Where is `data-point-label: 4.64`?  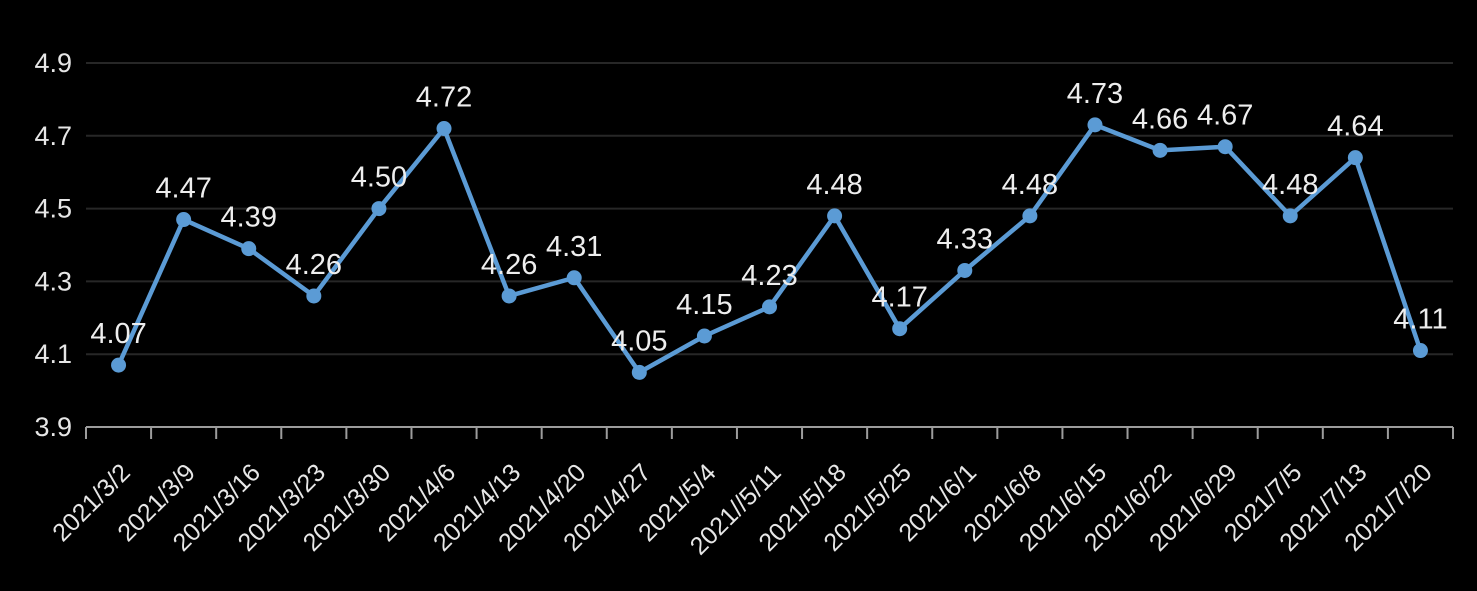 data-point-label: 4.64 is located at coordinates (1355, 127).